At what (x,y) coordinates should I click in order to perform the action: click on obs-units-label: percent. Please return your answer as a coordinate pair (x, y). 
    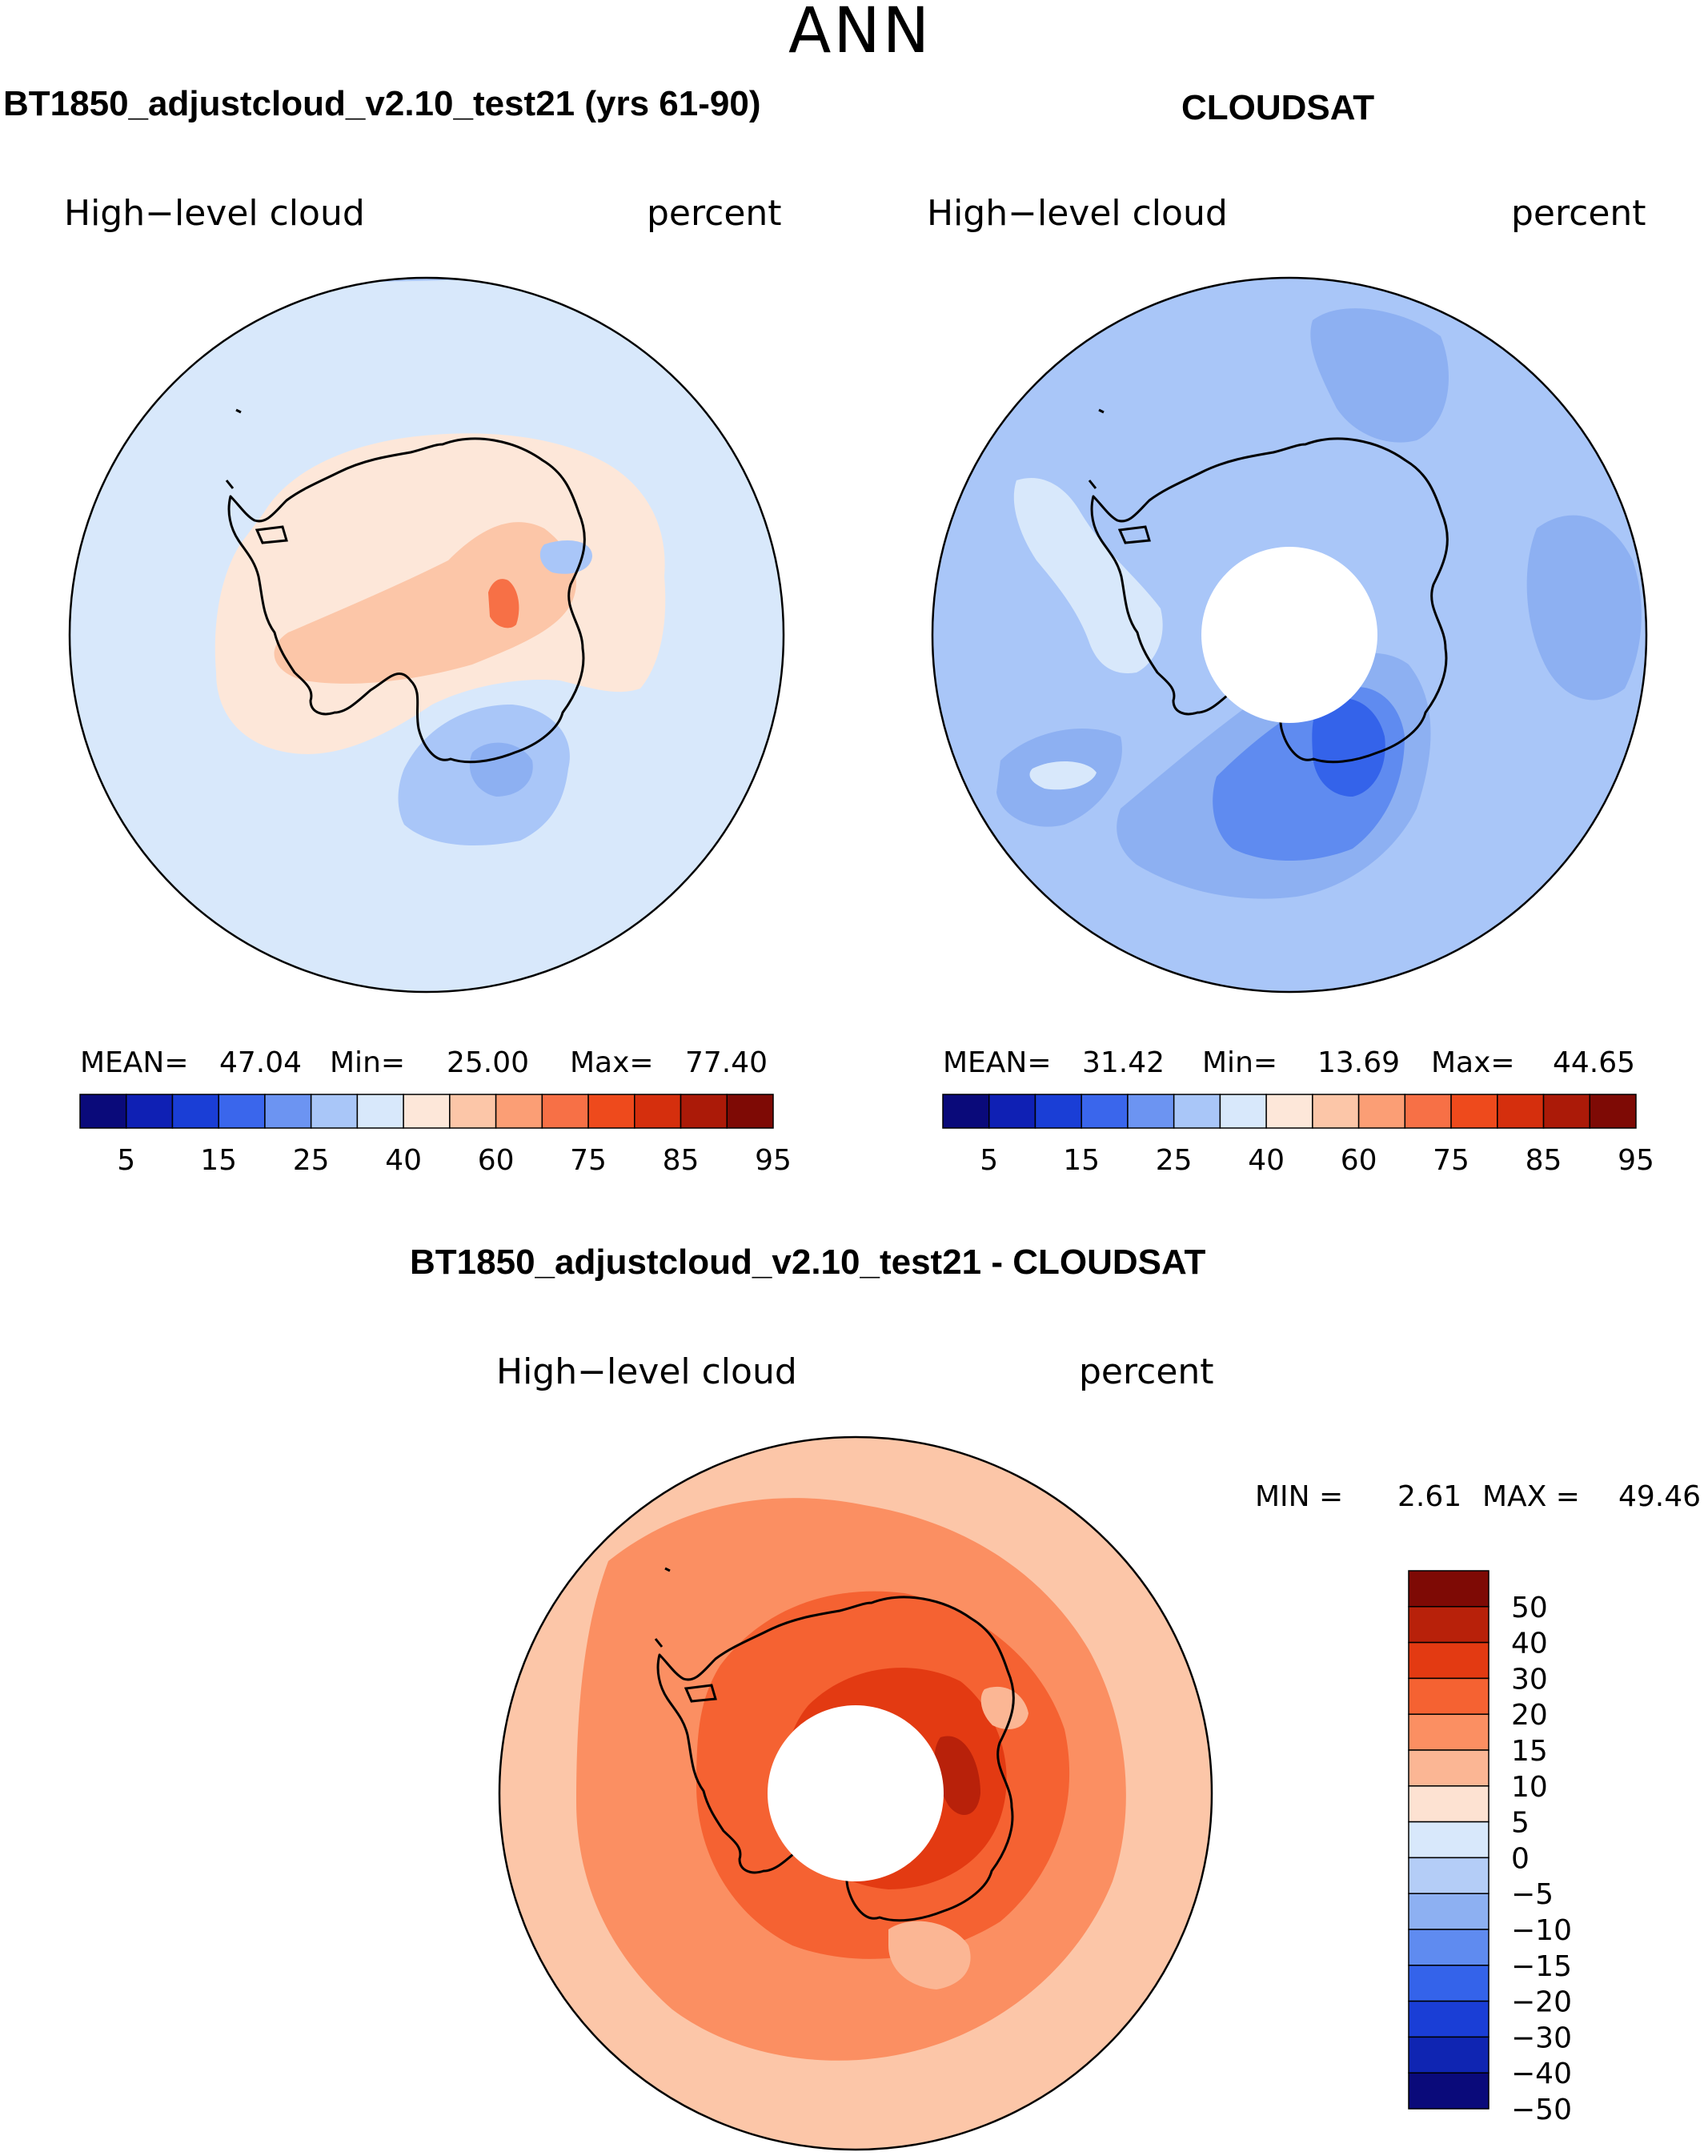
    Looking at the image, I should click on (1578, 213).